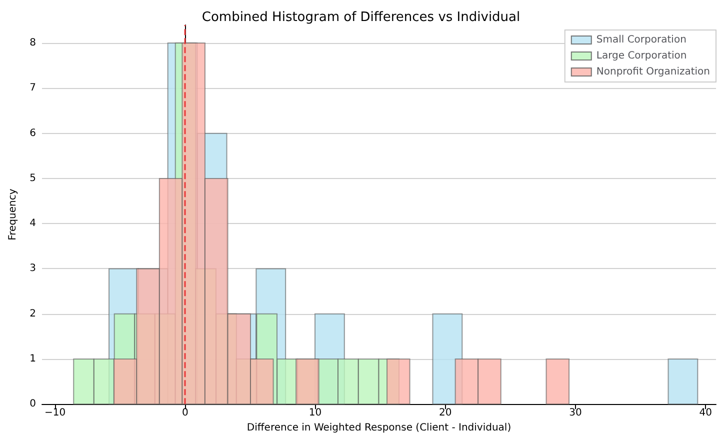  I want to click on x-tick-label: 0, so click(185, 413).